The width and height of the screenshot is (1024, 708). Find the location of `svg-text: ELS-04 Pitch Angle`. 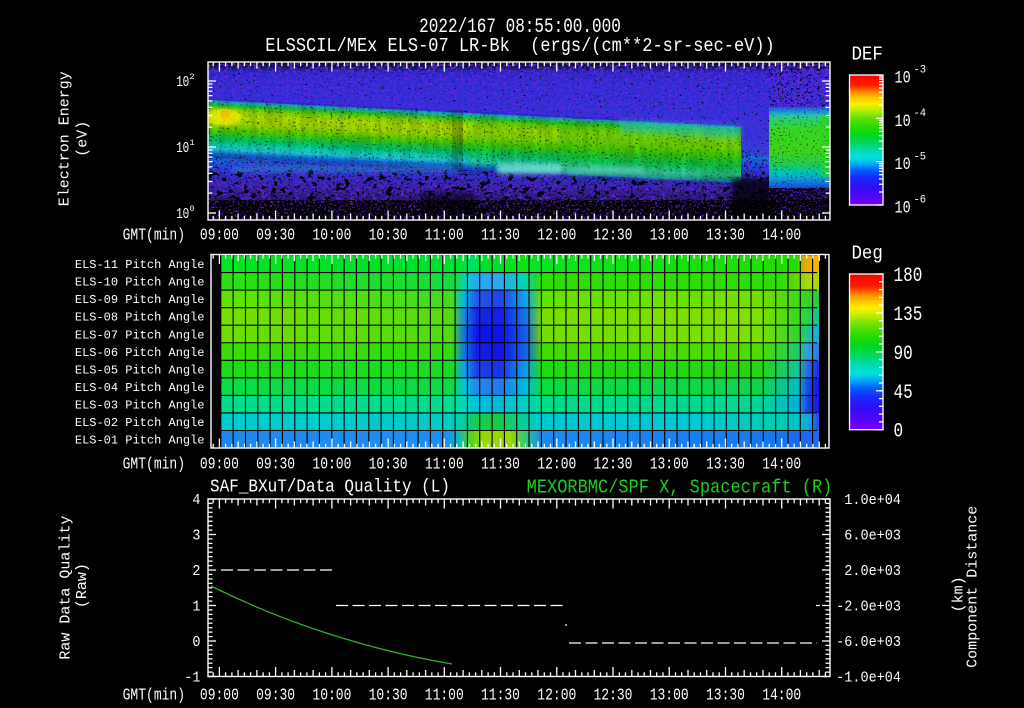

svg-text: ELS-04 Pitch Angle is located at coordinates (140, 388).